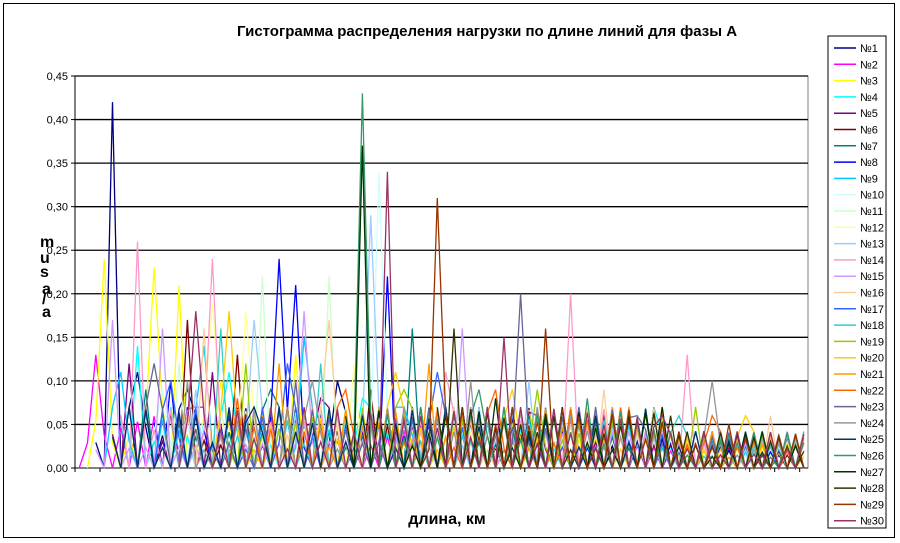 This screenshot has width=900, height=543. What do you see at coordinates (446, 519) in the screenshot?
I see `x-axis-label: длина, км` at bounding box center [446, 519].